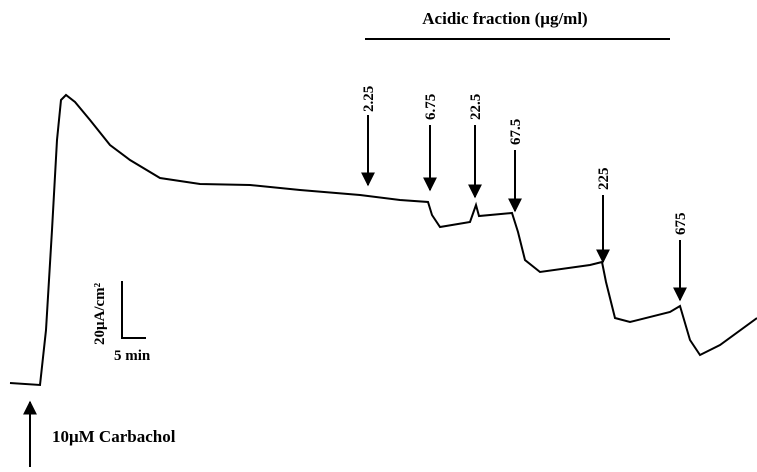  What do you see at coordinates (516, 132) in the screenshot?
I see `dose-label: 67.5` at bounding box center [516, 132].